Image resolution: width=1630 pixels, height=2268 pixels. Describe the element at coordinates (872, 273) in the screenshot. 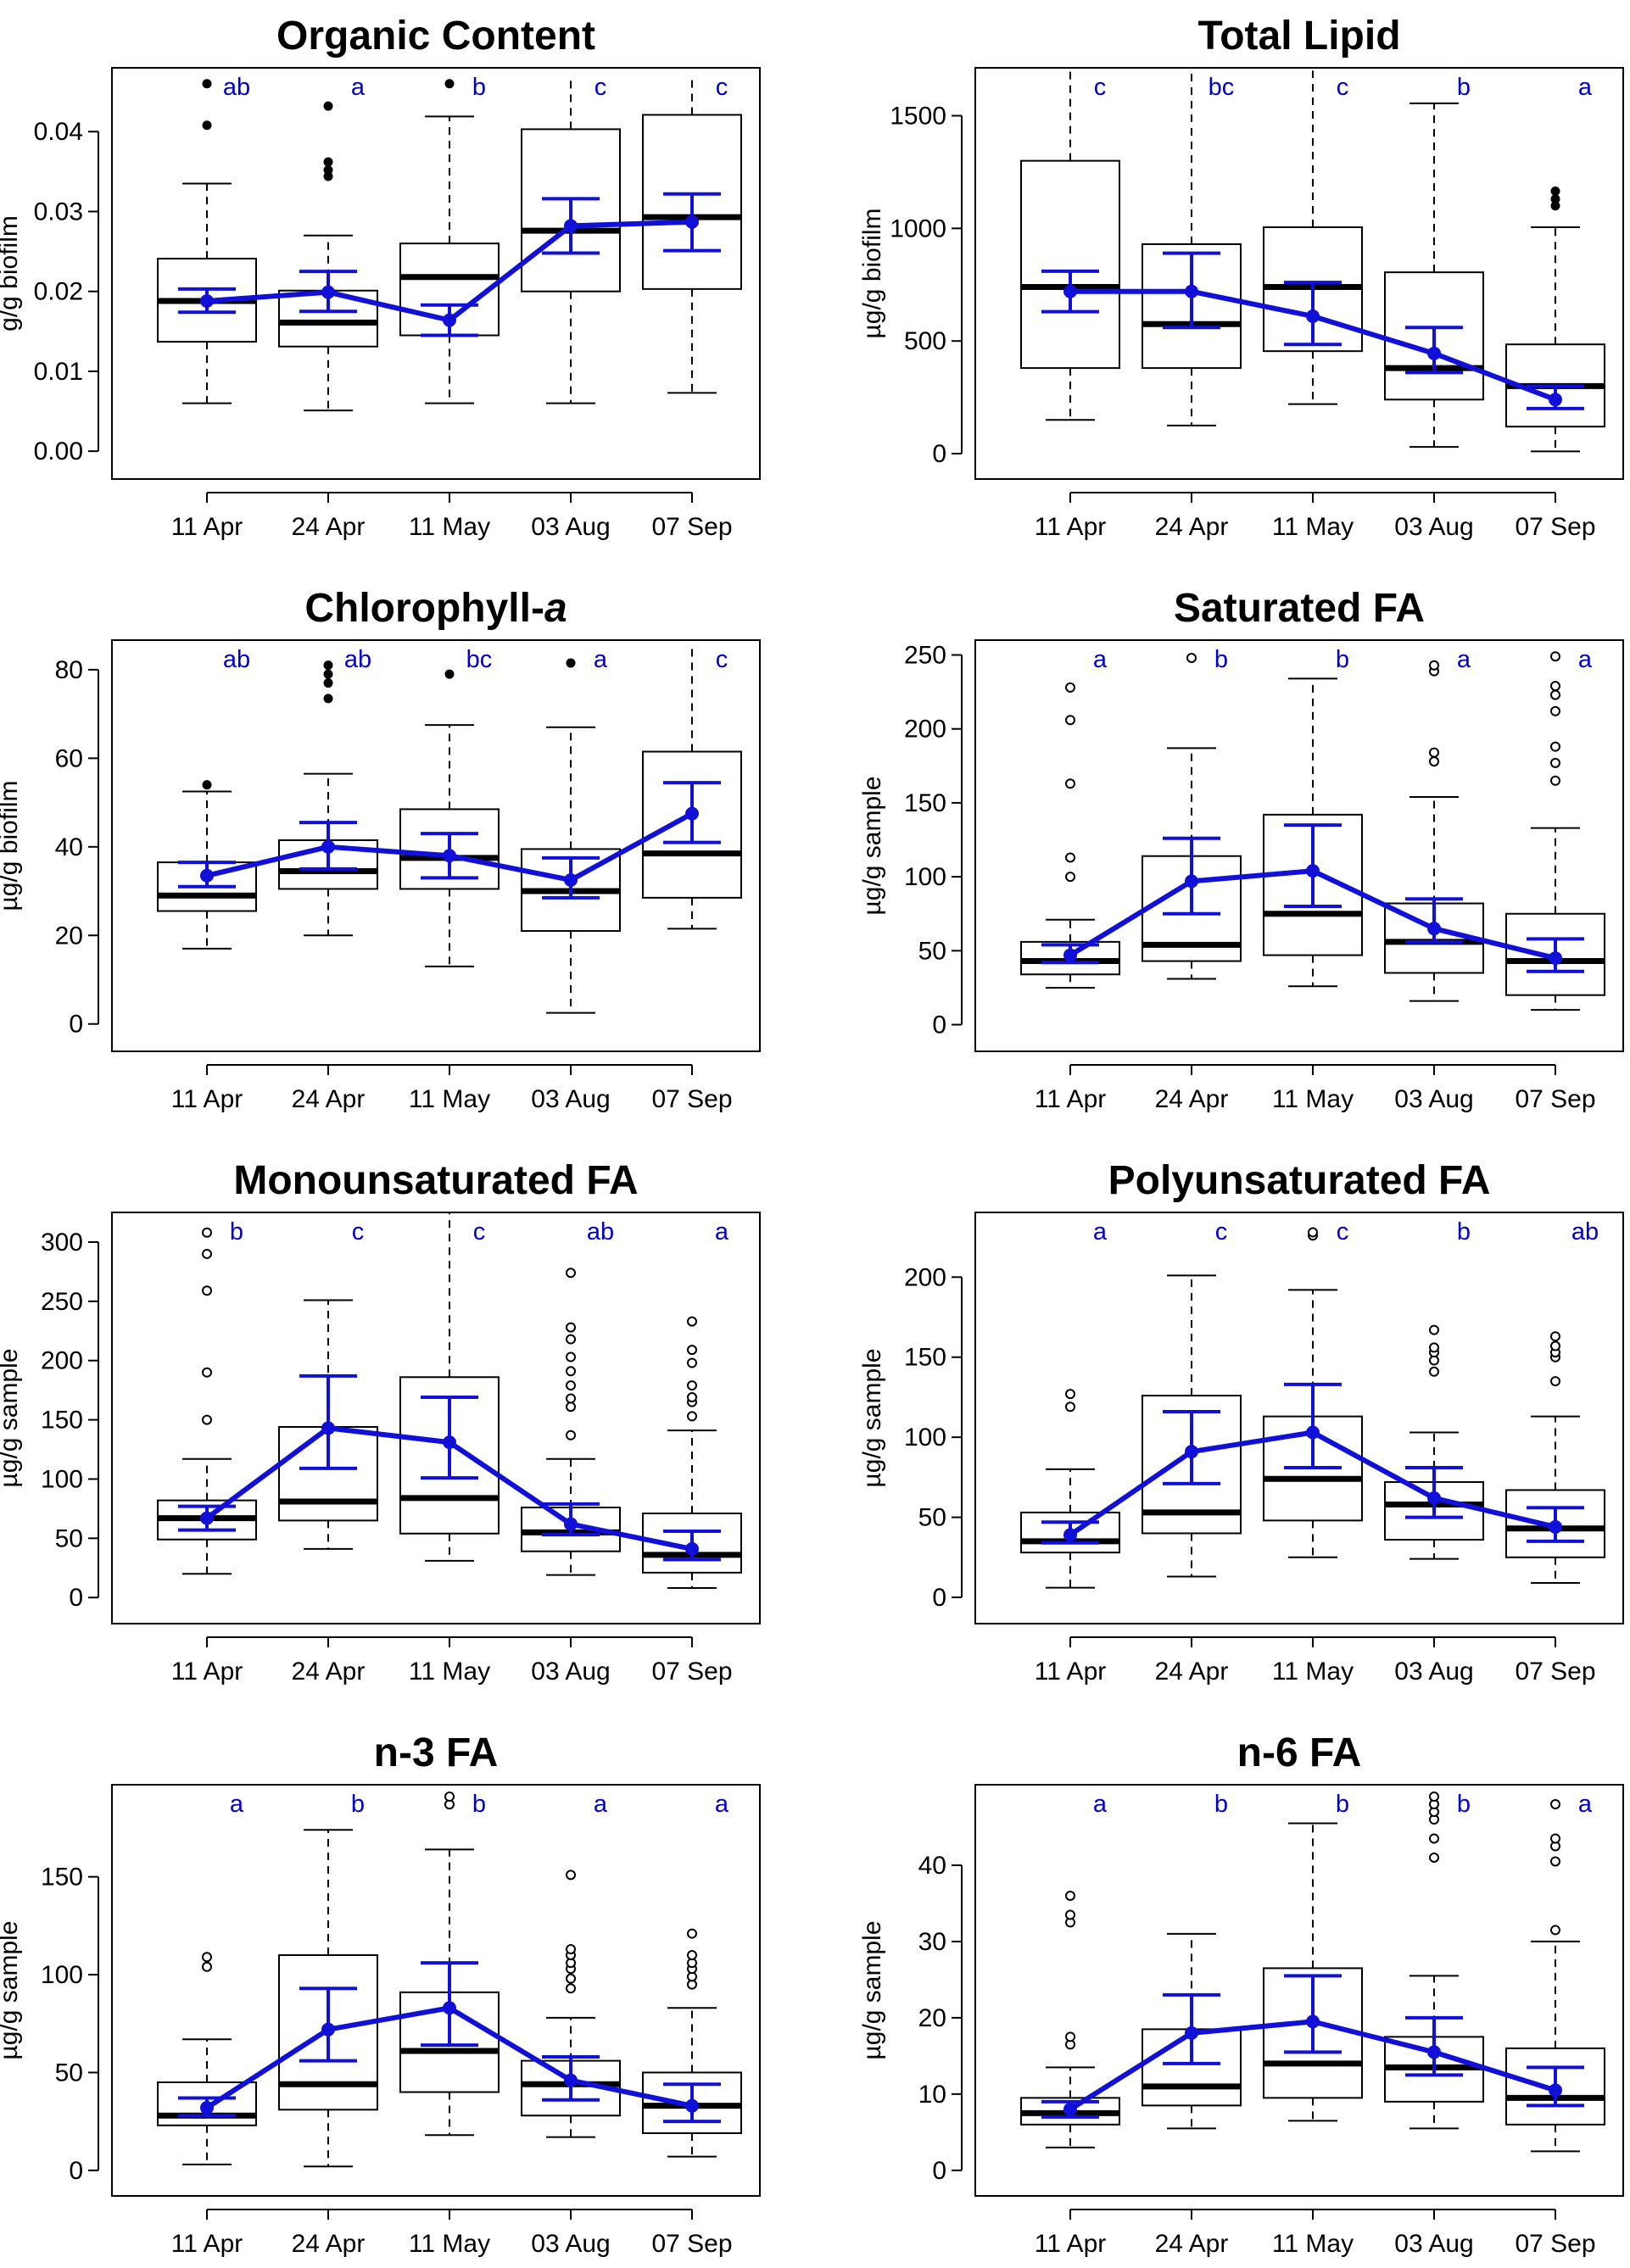

I see `y-axis-label: µg/g biofilm` at that location.